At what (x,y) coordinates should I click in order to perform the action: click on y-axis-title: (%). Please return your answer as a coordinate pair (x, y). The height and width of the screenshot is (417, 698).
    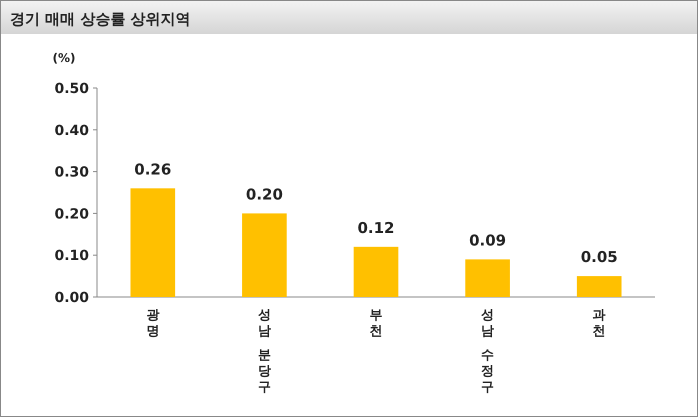
    Looking at the image, I should click on (64, 58).